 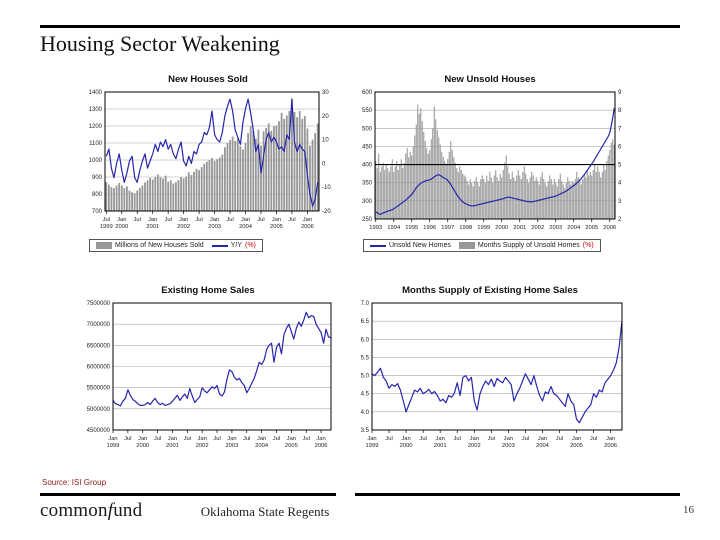 I want to click on svg-text: 2005, so click(x=591, y=228).